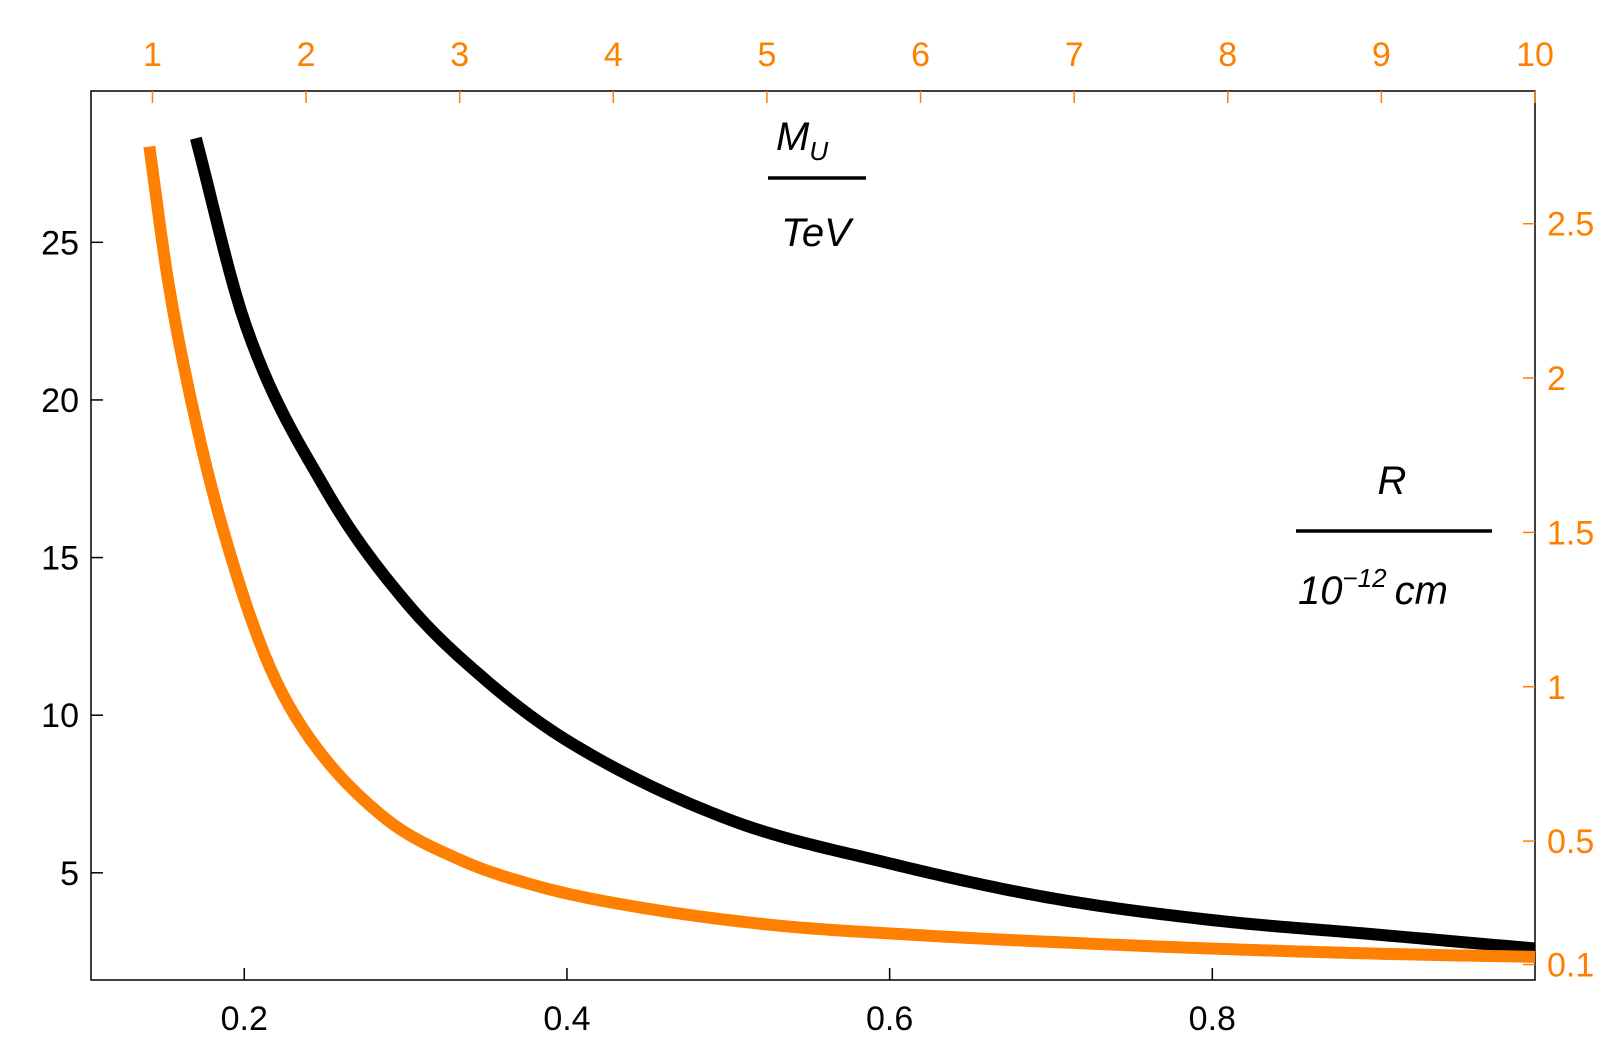 Image resolution: width=1620 pixels, height=1063 pixels. What do you see at coordinates (1373, 588) in the screenshot?
I see `r-label-denominator: 10−12 cm` at bounding box center [1373, 588].